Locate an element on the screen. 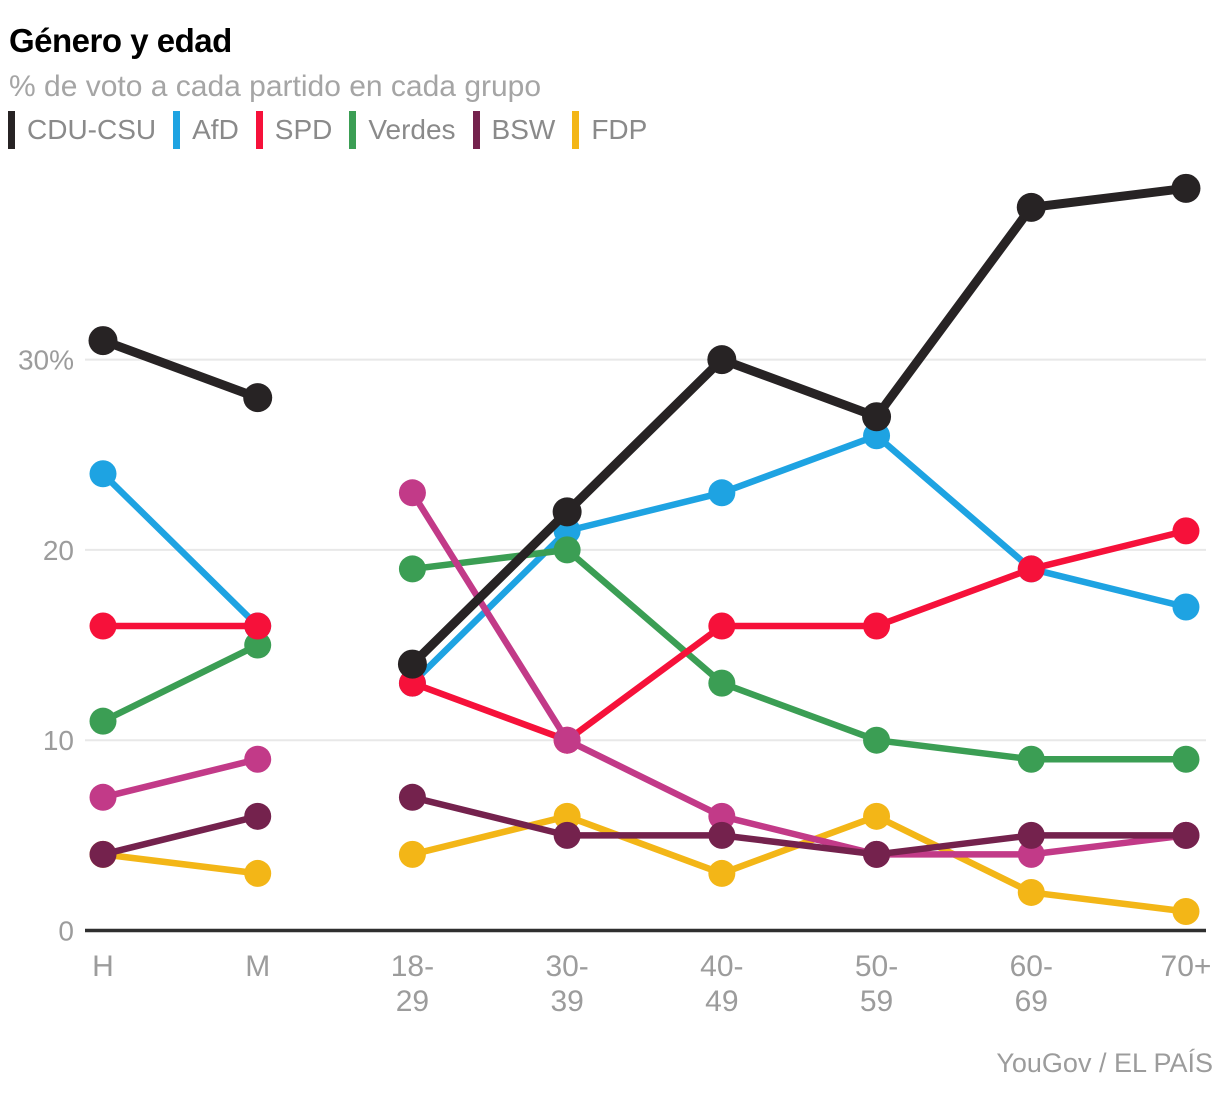 This screenshot has height=1094, width=1220. source-credit: YouGov / EL PAÍS is located at coordinates (1104, 1063).